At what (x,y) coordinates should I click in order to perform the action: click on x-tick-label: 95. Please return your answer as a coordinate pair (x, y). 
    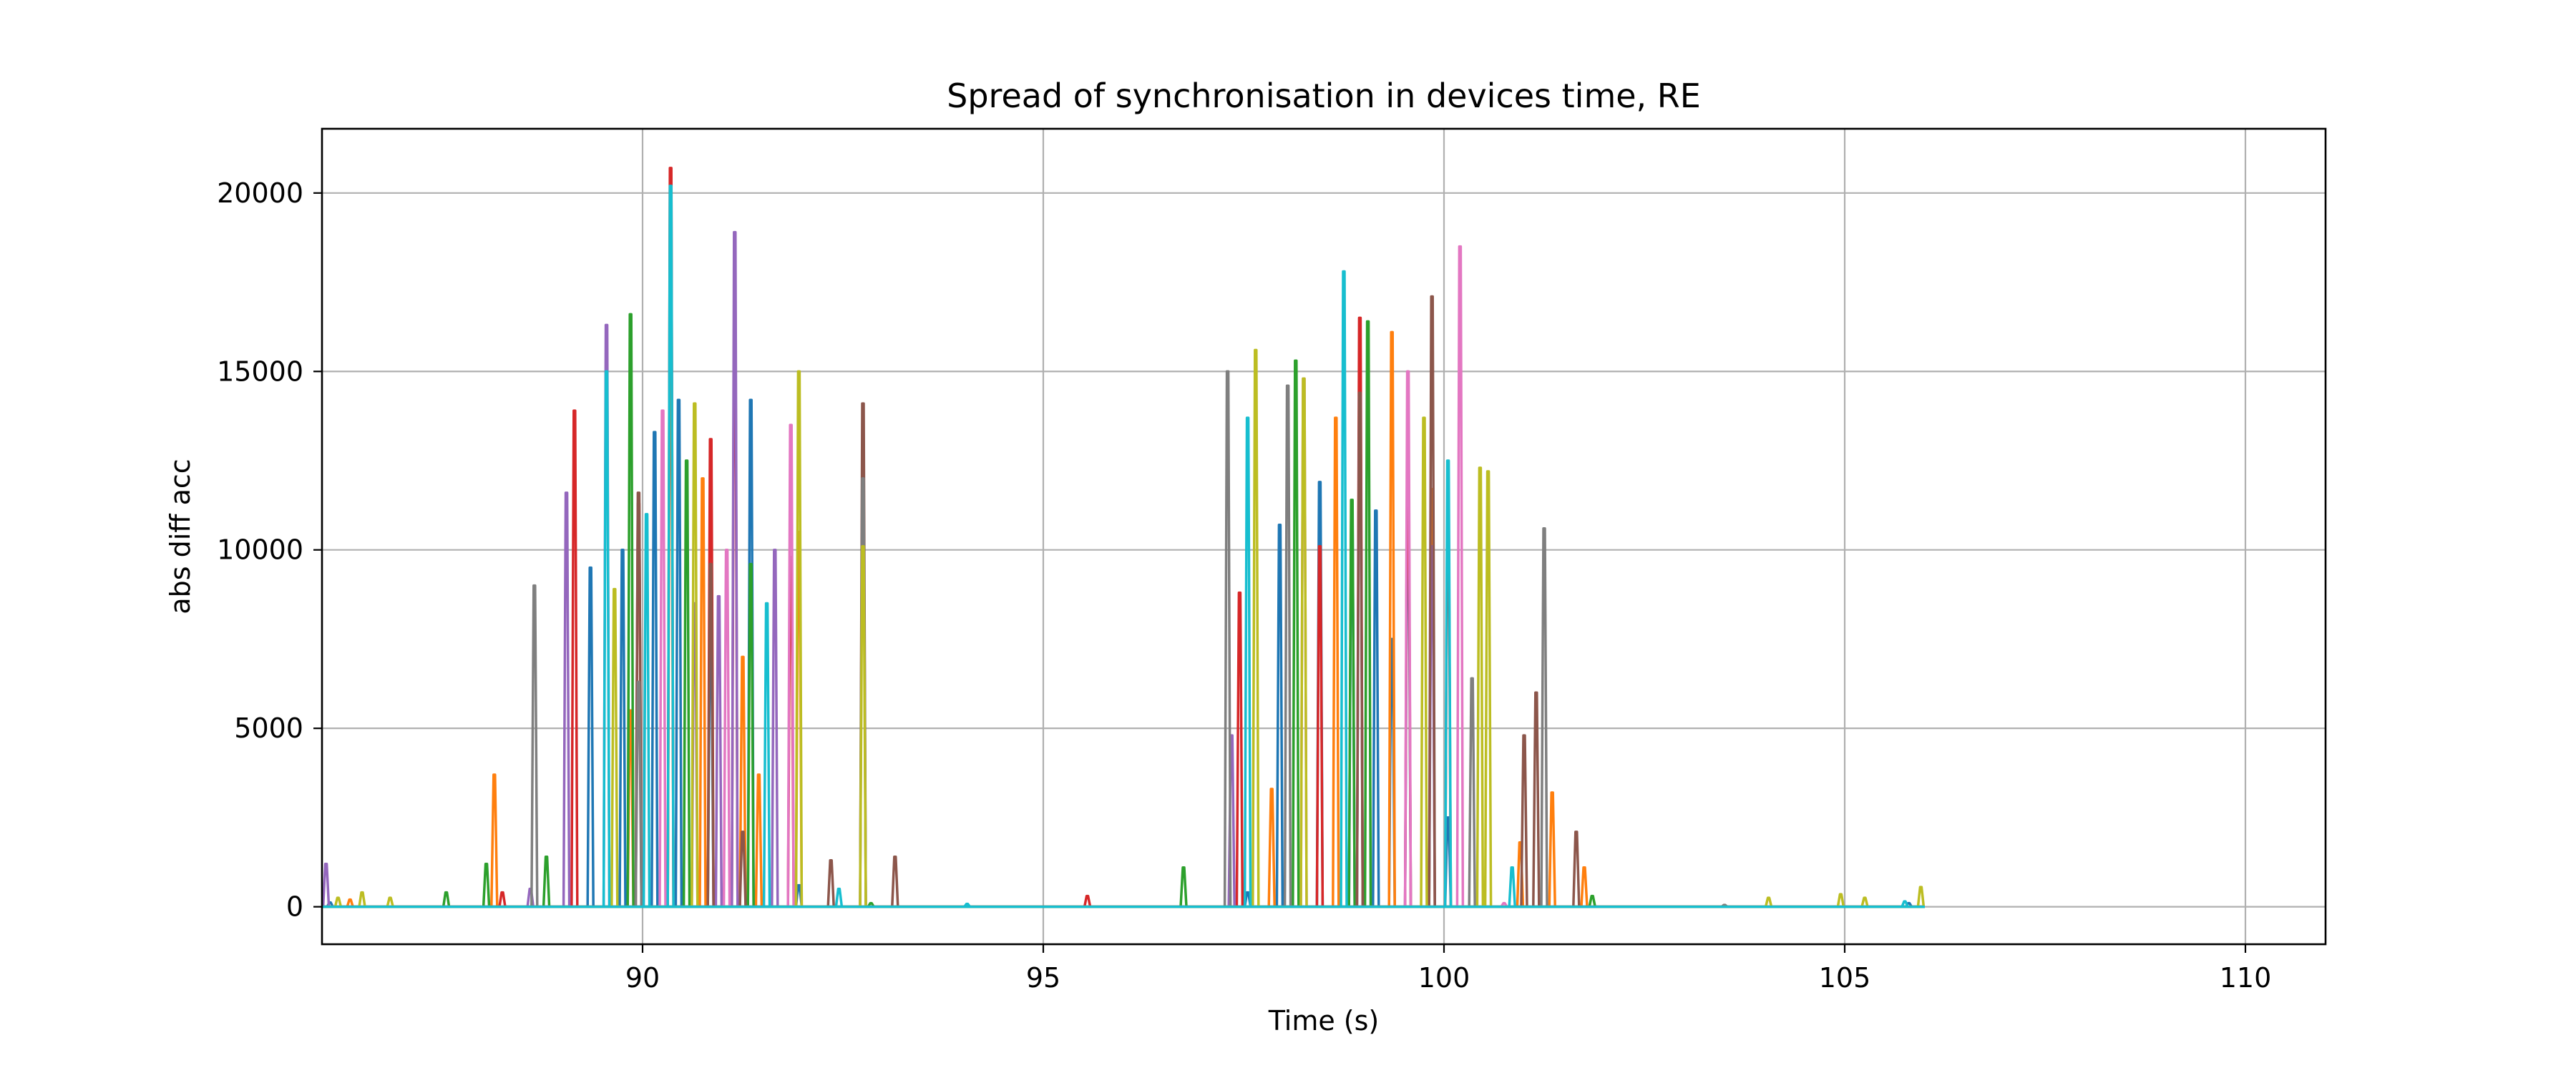
    Looking at the image, I should click on (1043, 978).